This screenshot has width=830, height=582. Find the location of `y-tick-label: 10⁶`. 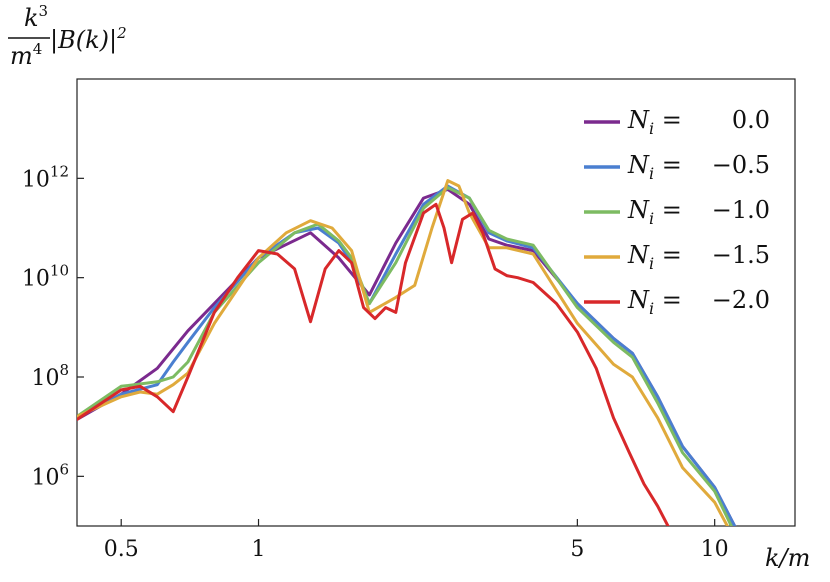

y-tick-label: 10⁶ is located at coordinates (50, 475).